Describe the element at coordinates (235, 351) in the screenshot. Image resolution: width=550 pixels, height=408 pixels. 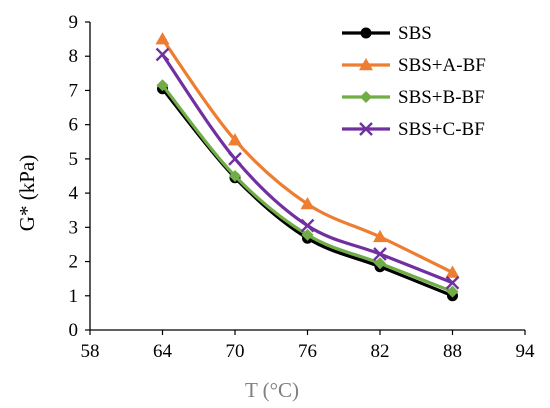
I see `x-tick-label: 70` at that location.